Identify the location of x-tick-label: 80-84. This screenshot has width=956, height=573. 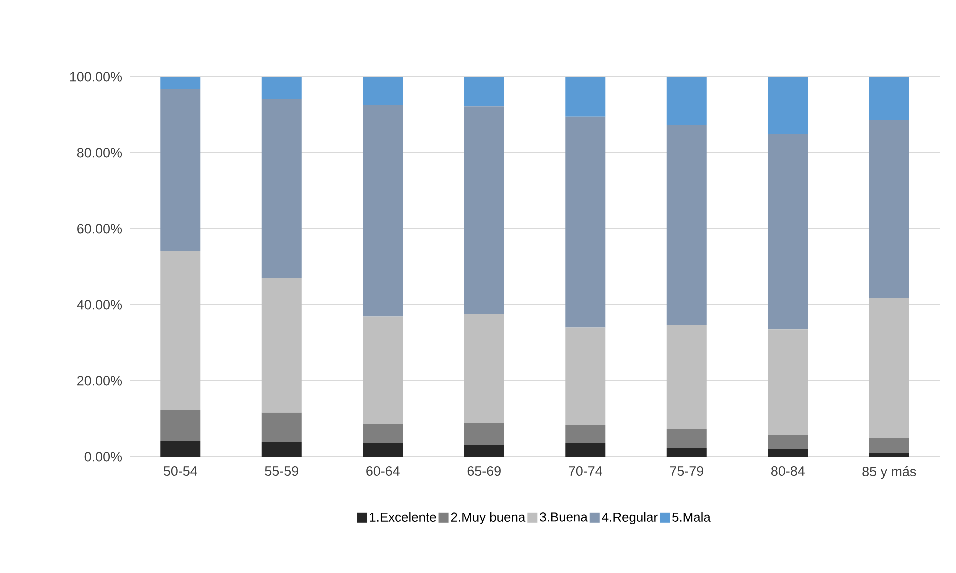
(788, 471).